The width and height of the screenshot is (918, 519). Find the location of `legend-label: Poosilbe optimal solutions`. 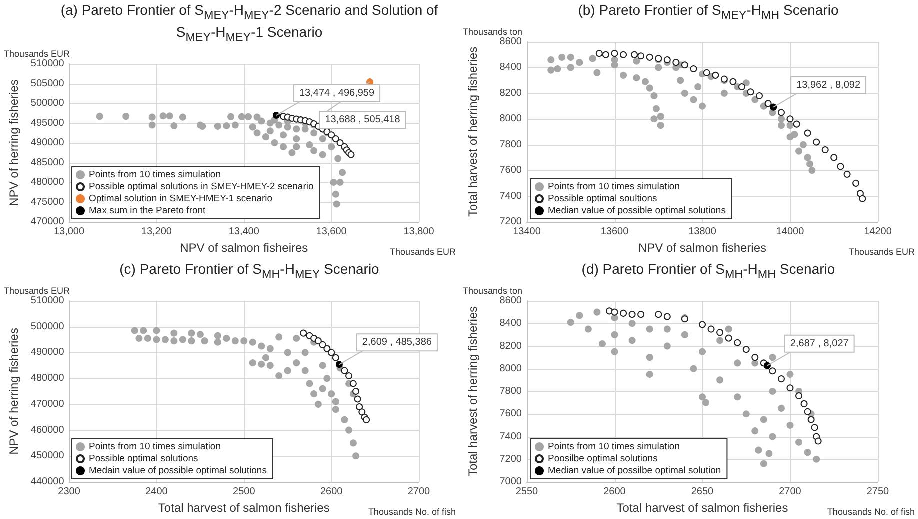

legend-label: Poosilbe optimal solutions is located at coordinates (603, 459).